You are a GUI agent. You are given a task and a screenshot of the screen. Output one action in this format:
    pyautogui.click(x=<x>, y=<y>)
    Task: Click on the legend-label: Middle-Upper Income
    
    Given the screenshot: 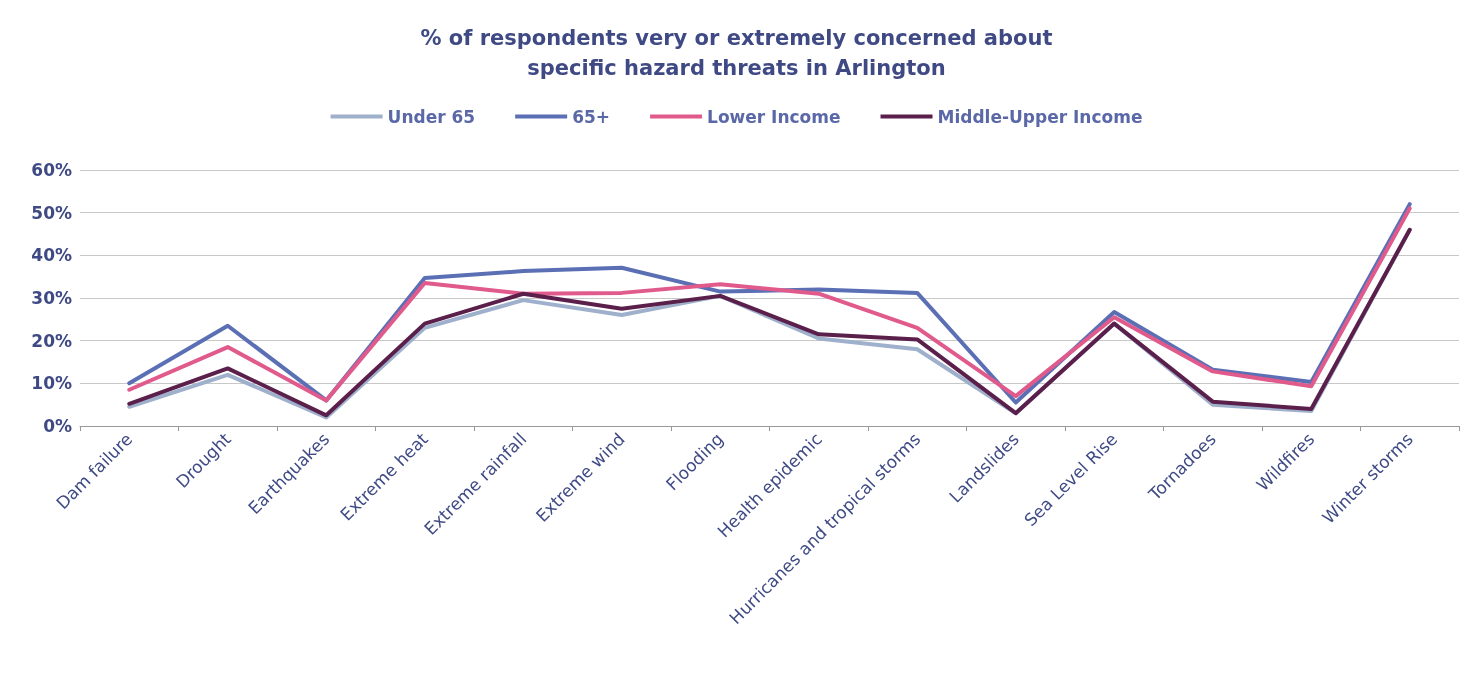 What is the action you would take?
    pyautogui.click(x=1040, y=116)
    